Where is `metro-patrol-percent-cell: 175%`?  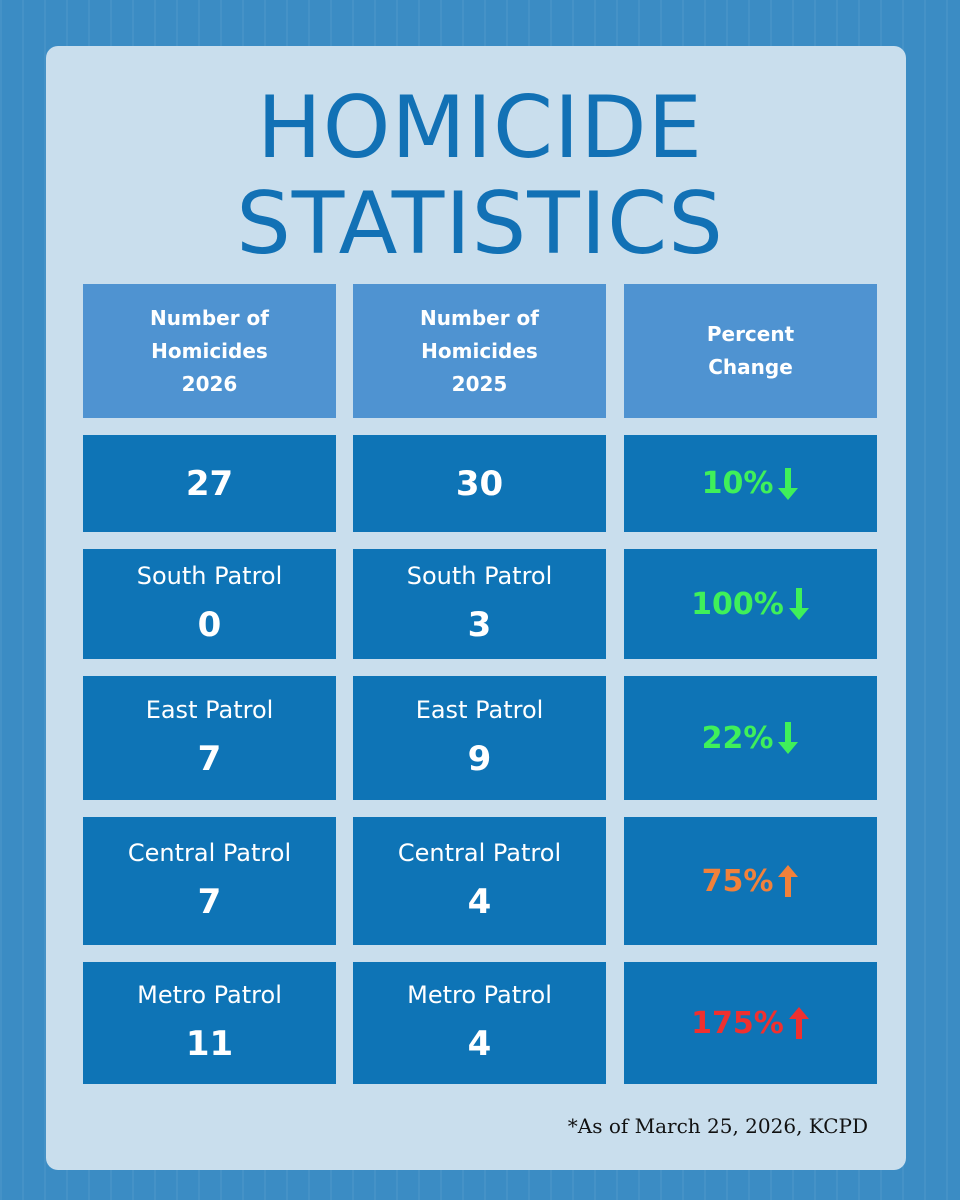 metro-patrol-percent-cell: 175% is located at coordinates (750, 1023).